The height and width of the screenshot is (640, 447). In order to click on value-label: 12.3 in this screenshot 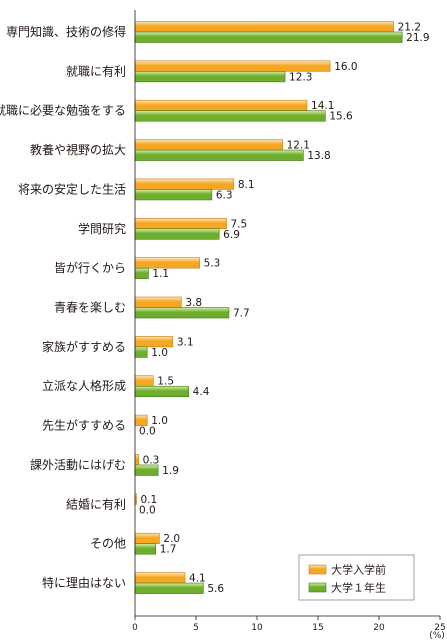, I will do `click(300, 77)`.